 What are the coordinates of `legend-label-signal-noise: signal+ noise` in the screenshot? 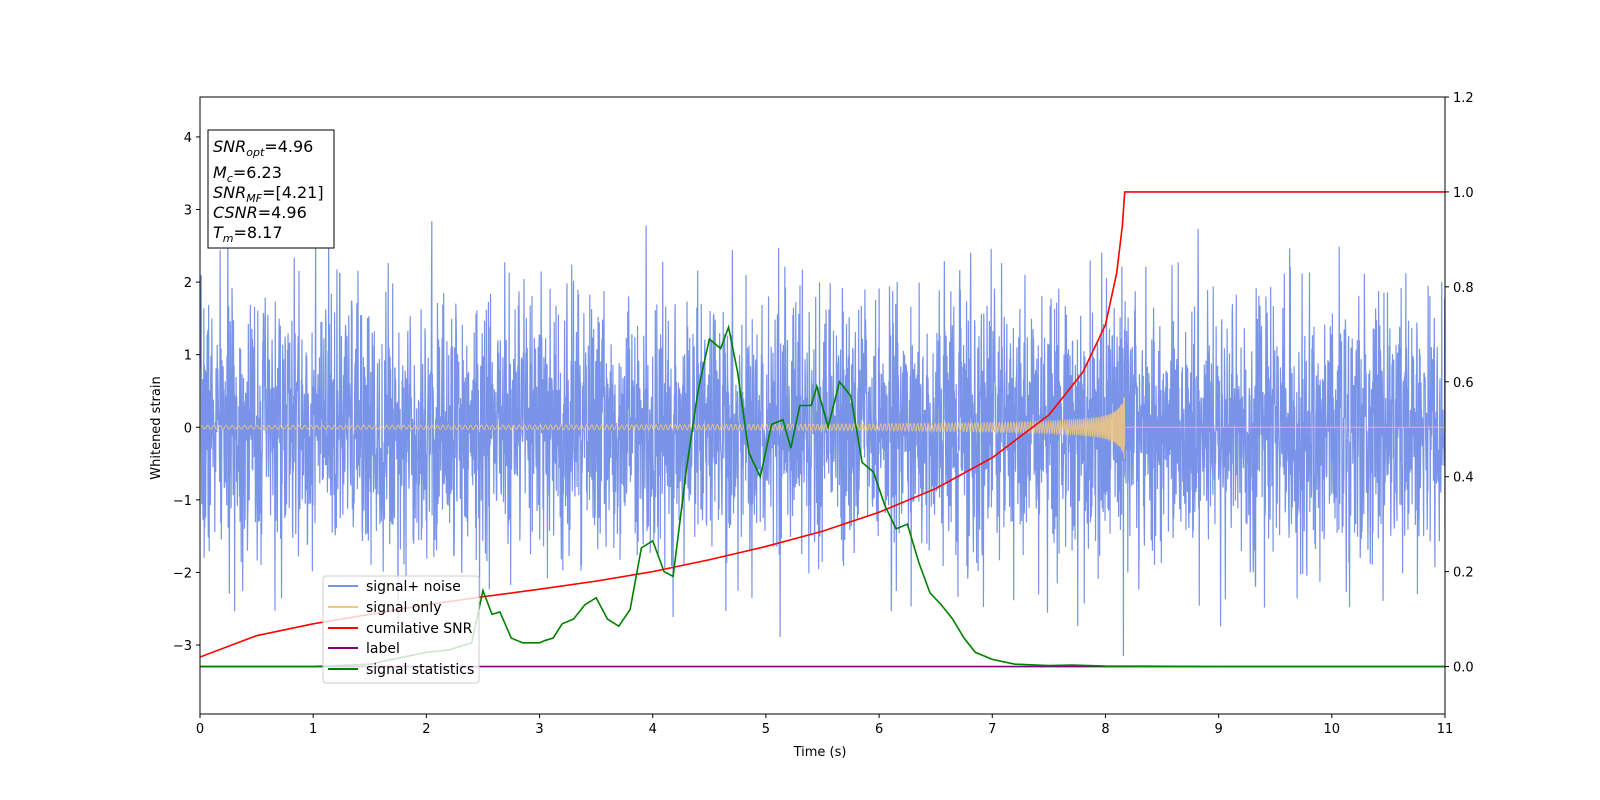 It's located at (413, 587).